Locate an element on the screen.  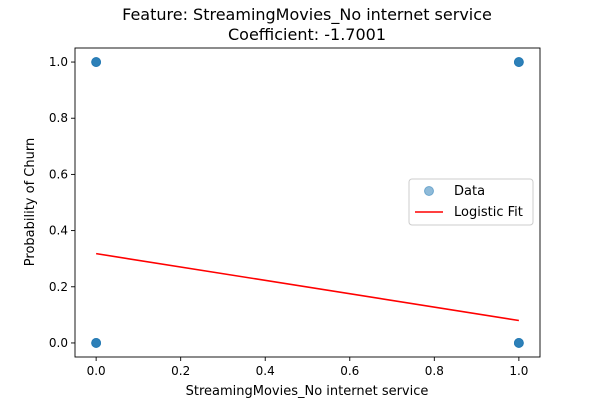
x-tick-label-2: 0.4 is located at coordinates (265, 371).